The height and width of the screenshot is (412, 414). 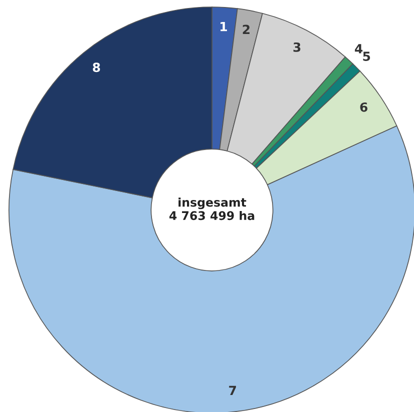 I want to click on slice-label: 3, so click(x=296, y=47).